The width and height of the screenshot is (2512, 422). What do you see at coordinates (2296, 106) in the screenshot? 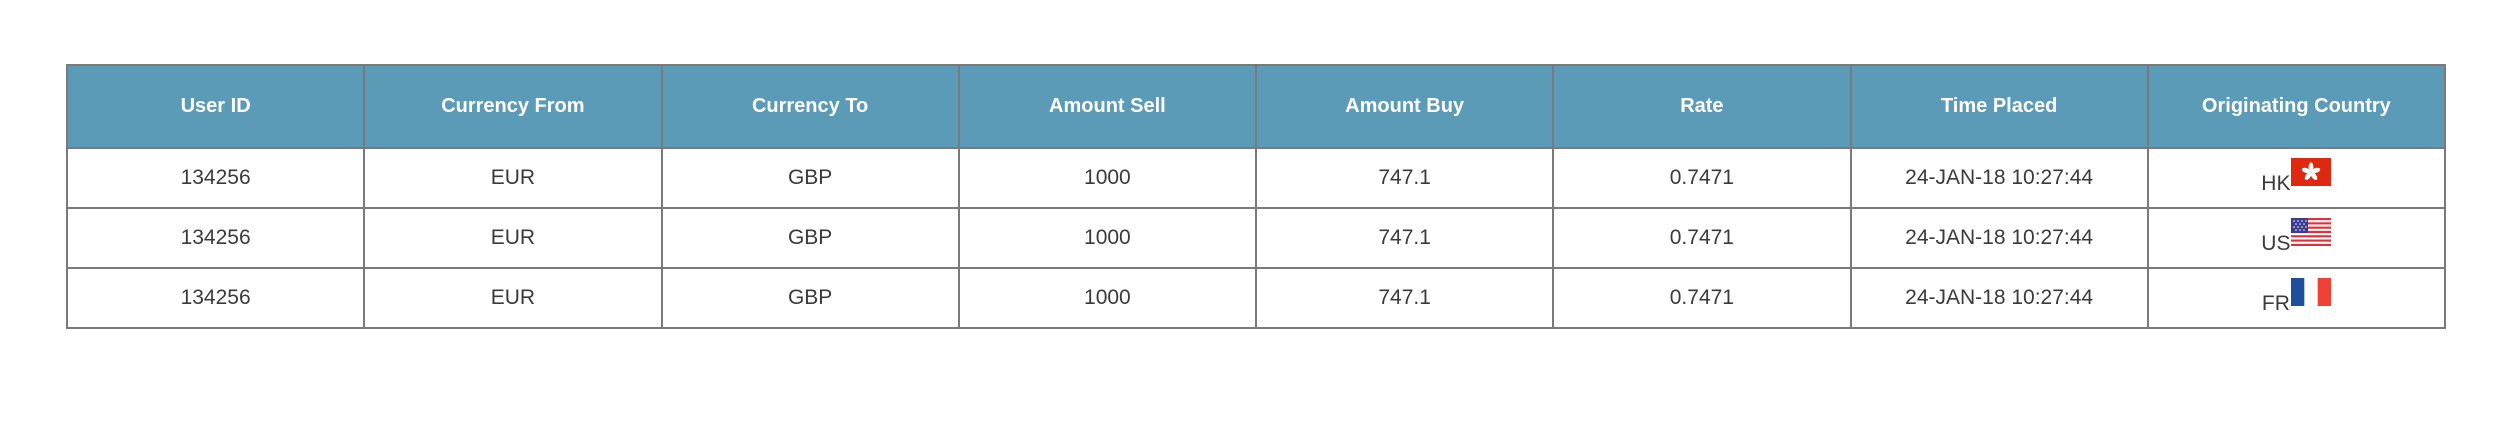
I see `header-originating-country: Originating Country` at bounding box center [2296, 106].